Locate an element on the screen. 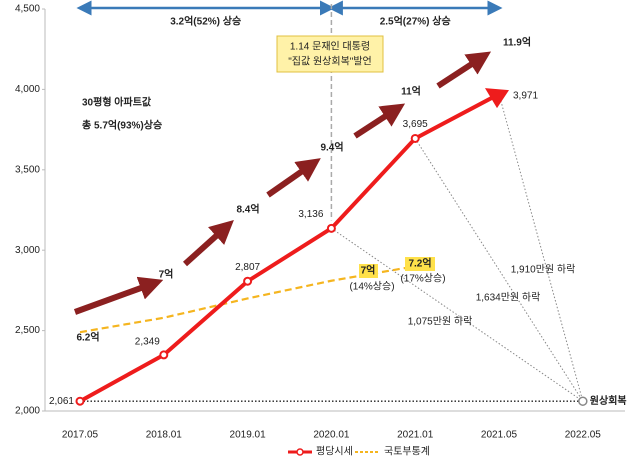 This screenshot has height=464, width=631. x-tick-label: 2020.01 is located at coordinates (331, 435).